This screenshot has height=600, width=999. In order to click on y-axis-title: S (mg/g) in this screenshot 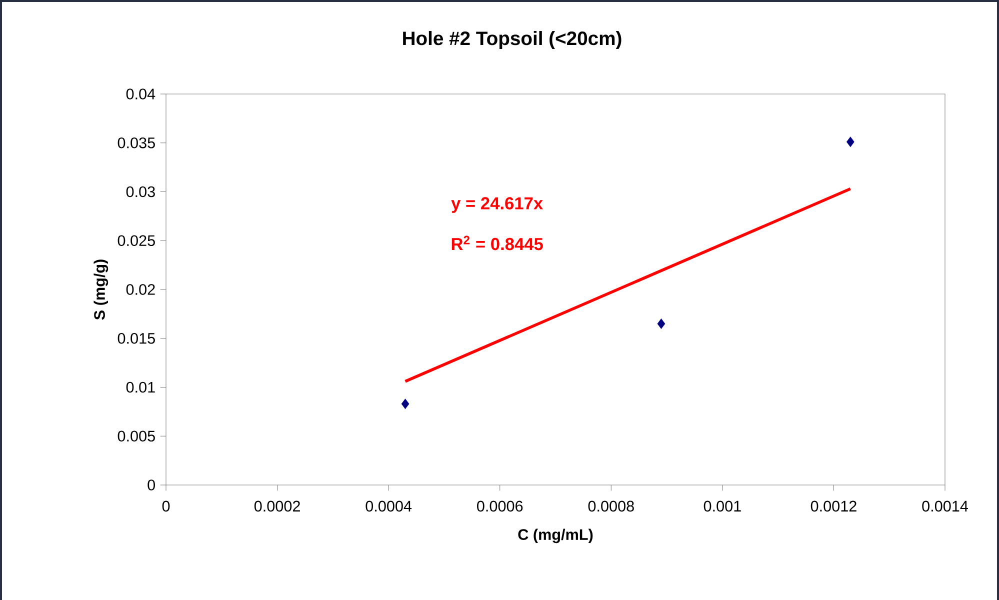, I will do `click(101, 290)`.